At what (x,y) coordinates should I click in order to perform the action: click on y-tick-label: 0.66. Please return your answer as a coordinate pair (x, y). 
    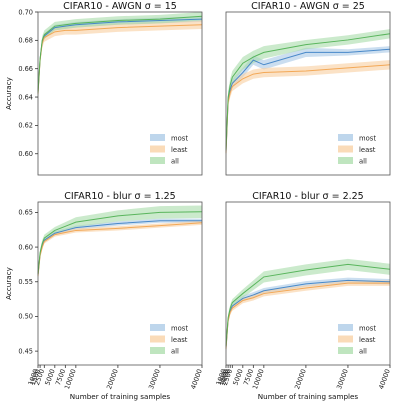
    Looking at the image, I should click on (25, 69).